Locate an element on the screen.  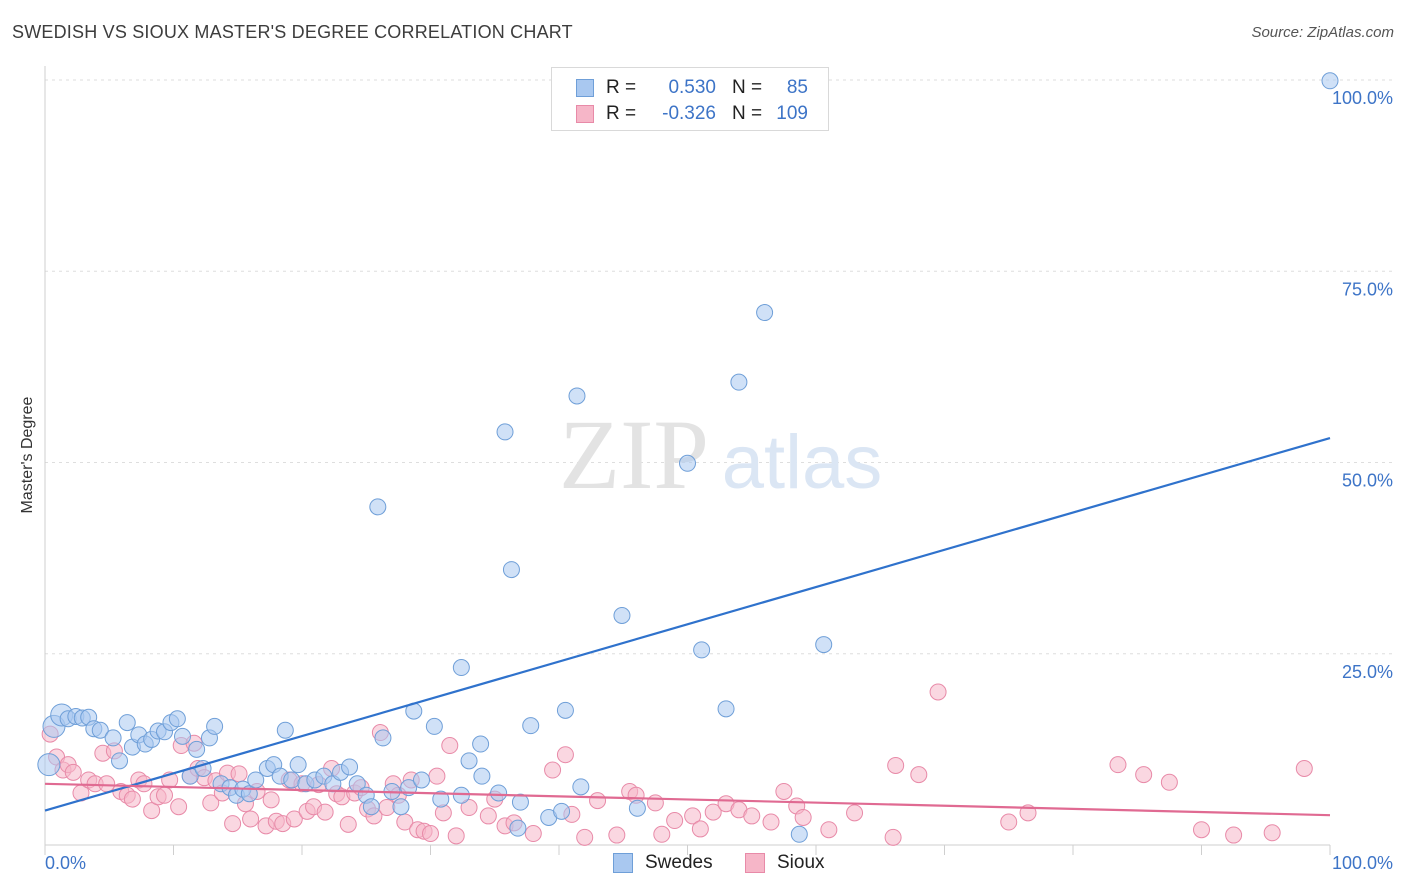
series-swatch-sioux is located at coordinates (755, 863).